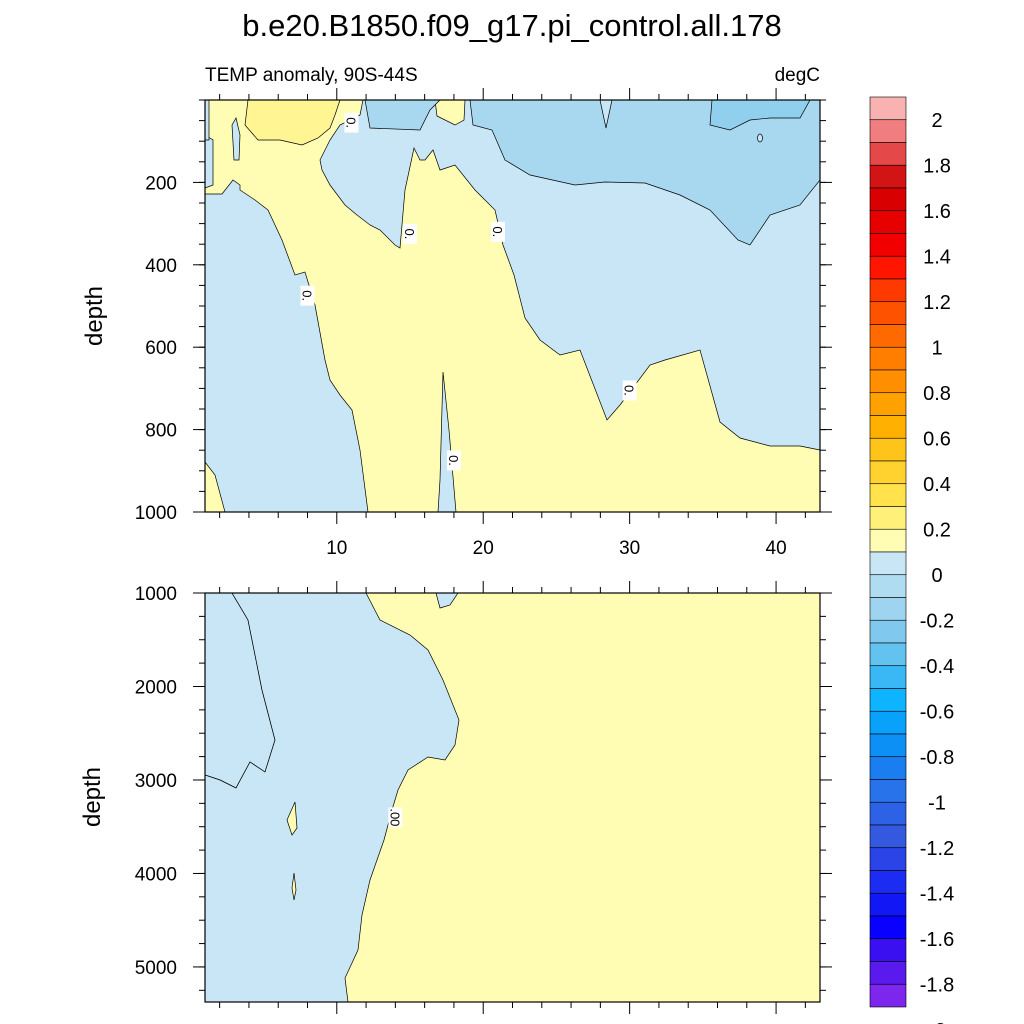  Describe the element at coordinates (468, 291) in the screenshot. I see `top-contour-labels: 0. 0. 0. 0. 0. 0.` at that location.